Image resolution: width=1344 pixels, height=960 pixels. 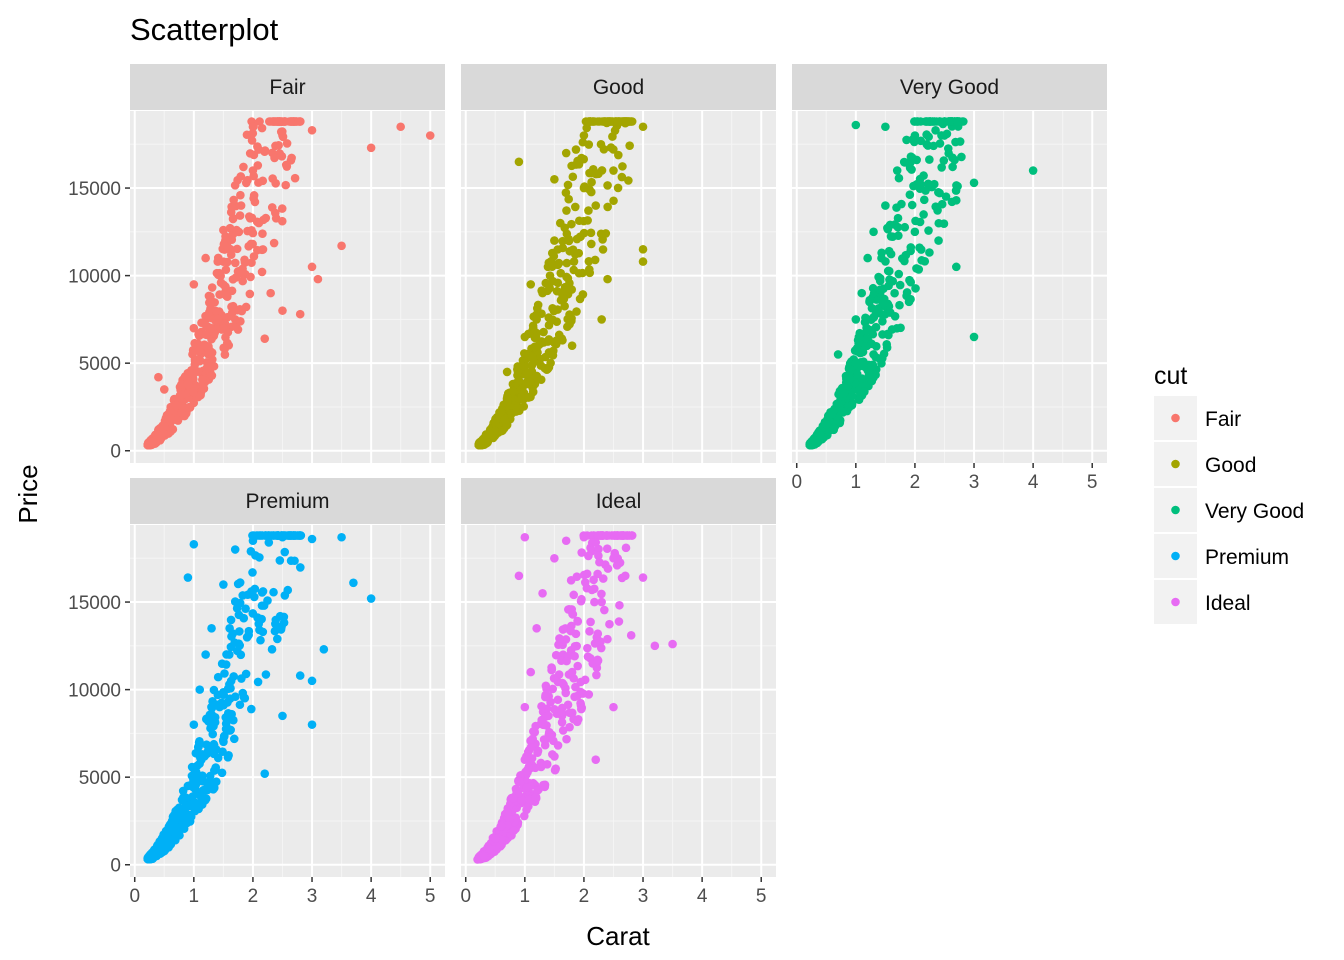 I want to click on facet-good: Good, so click(x=618, y=263).